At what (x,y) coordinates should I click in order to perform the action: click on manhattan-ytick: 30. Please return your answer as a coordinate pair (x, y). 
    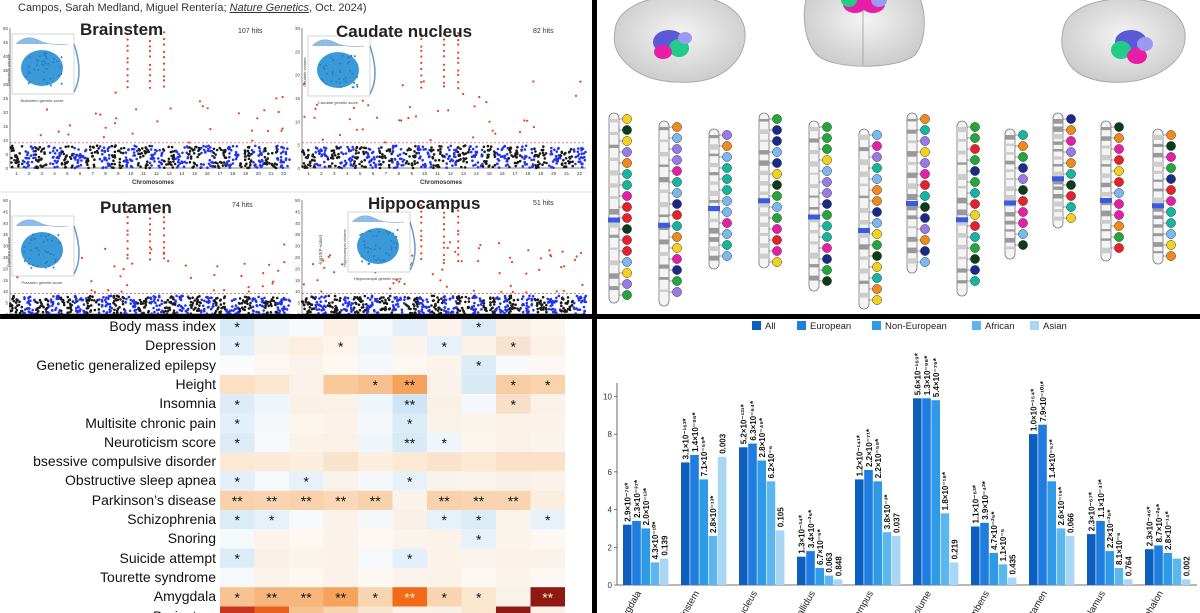
    Looking at the image, I should click on (298, 28).